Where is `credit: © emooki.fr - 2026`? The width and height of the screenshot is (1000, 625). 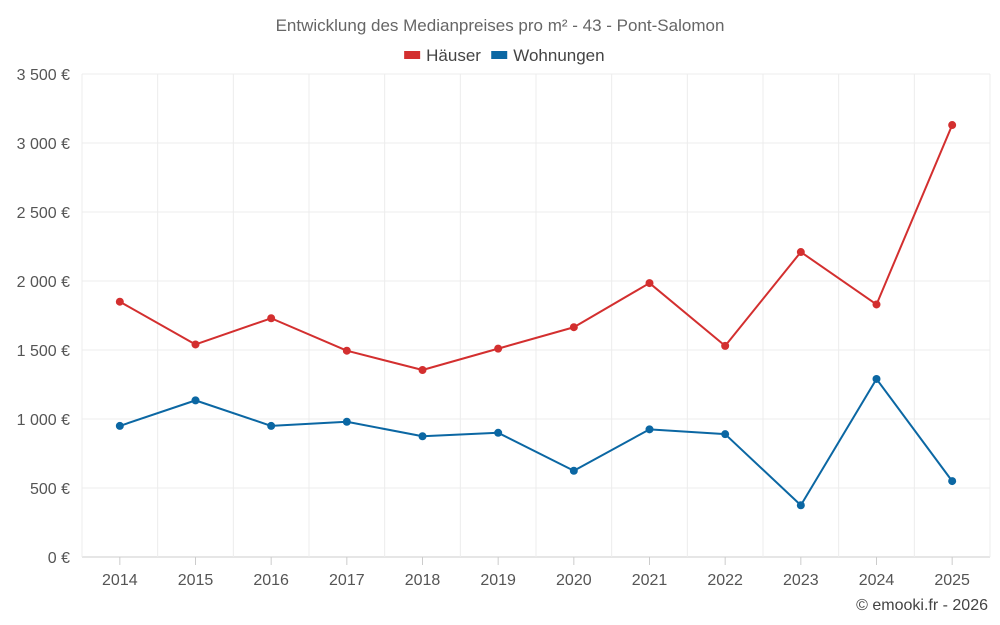 credit: © emooki.fr - 2026 is located at coordinates (922, 605).